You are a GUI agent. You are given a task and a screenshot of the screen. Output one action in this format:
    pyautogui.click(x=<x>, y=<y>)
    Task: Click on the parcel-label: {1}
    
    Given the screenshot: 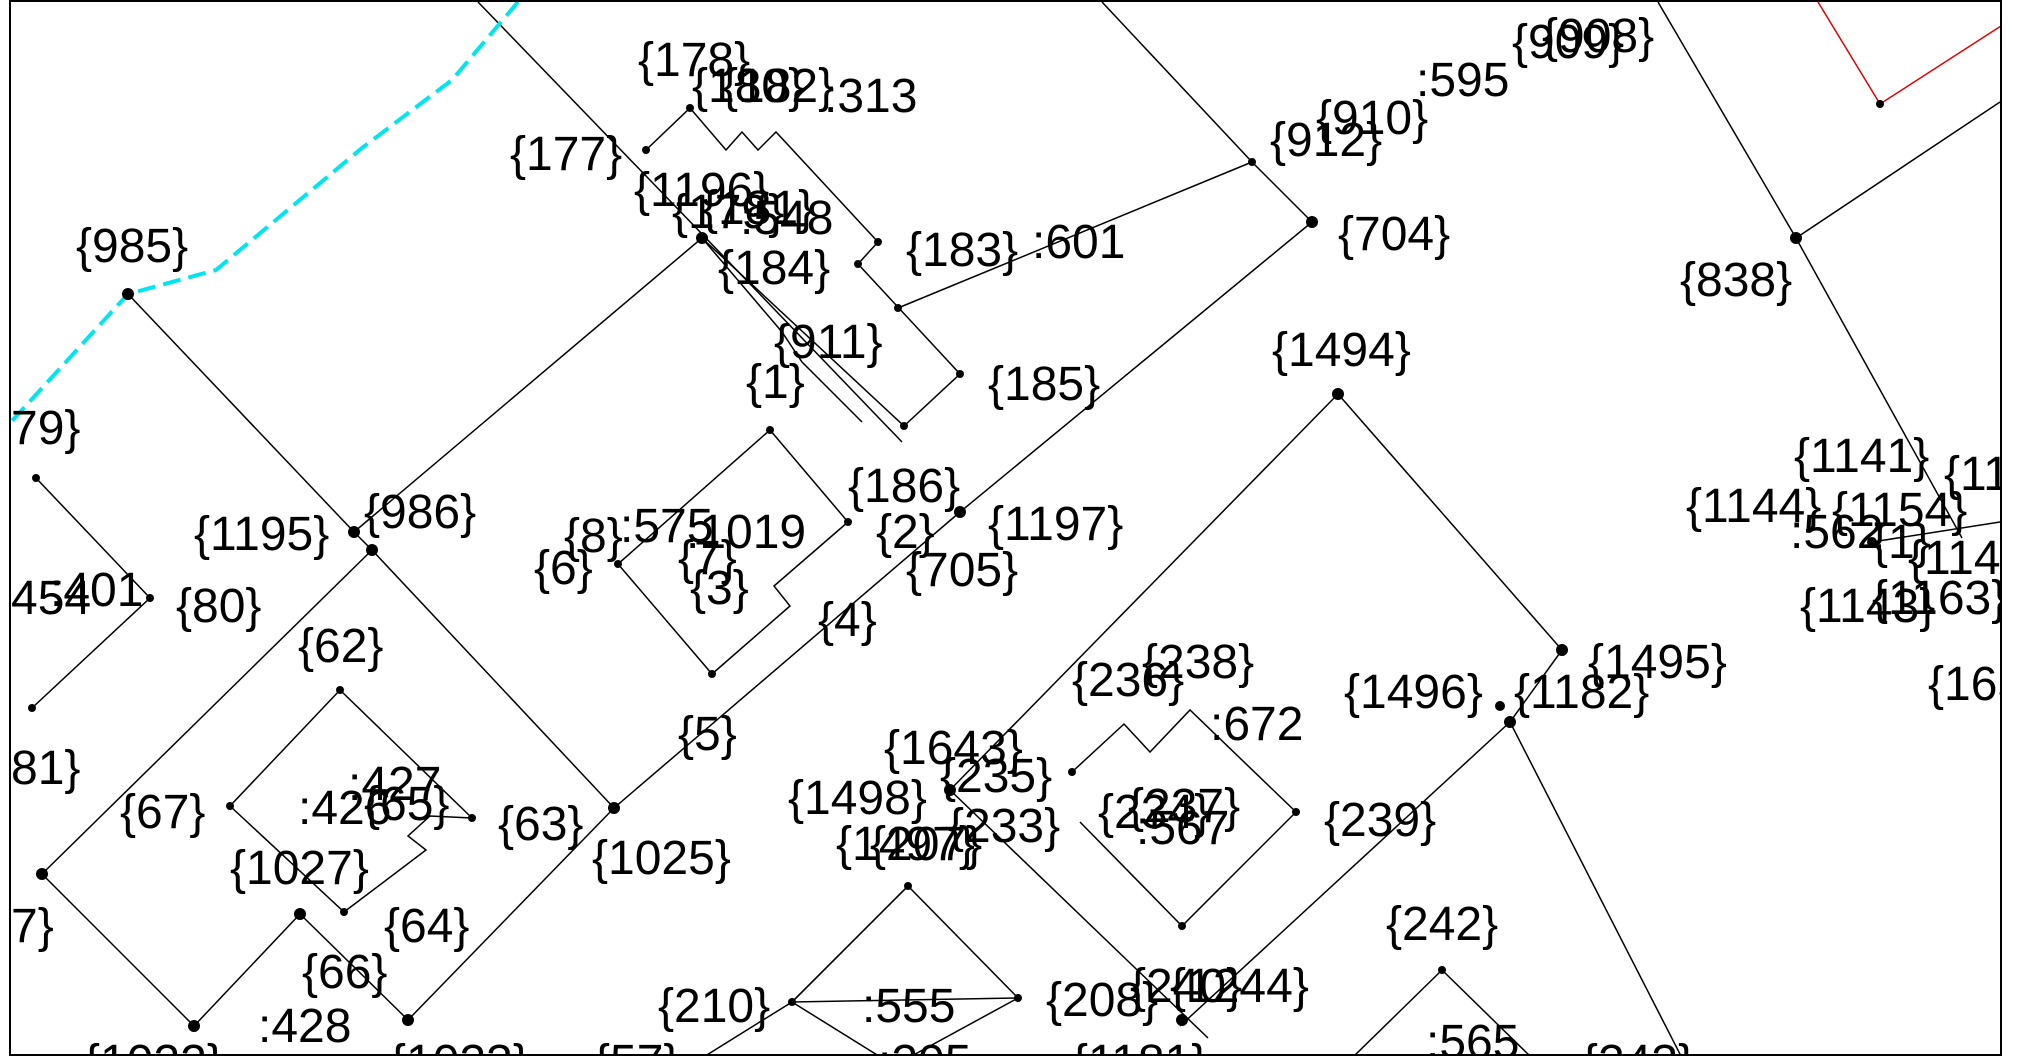 What is the action you would take?
    pyautogui.click(x=775, y=382)
    